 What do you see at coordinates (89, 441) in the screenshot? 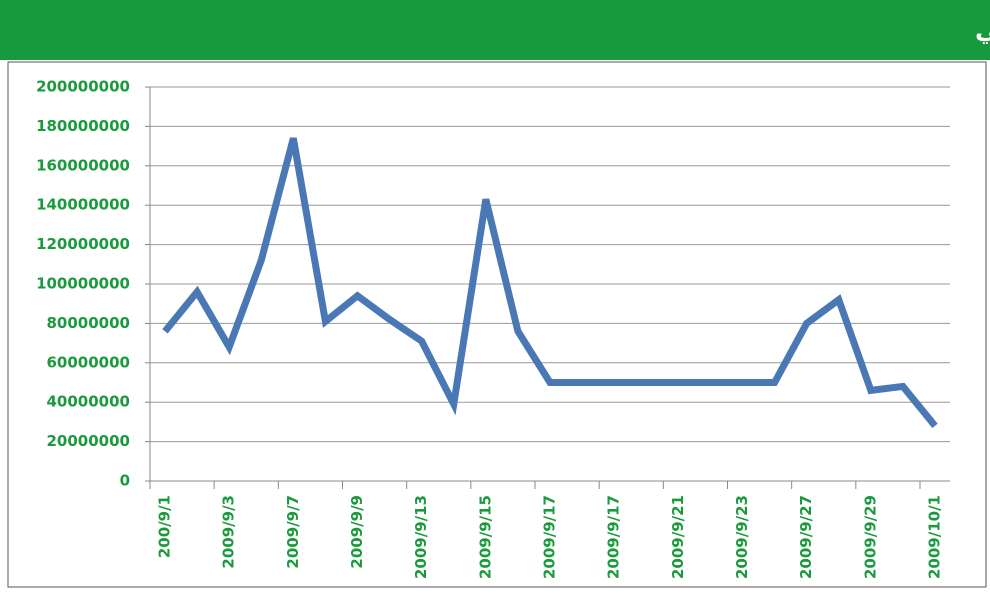
I see `y-tick-label: 20000000` at bounding box center [89, 441].